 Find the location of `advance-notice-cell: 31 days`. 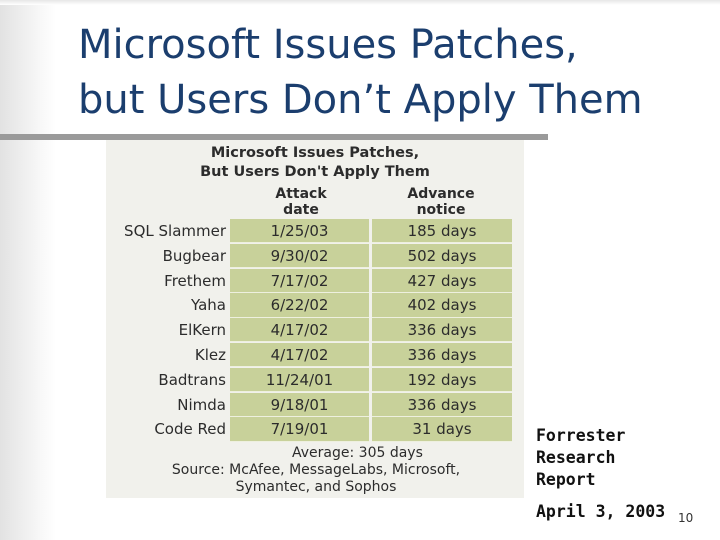

advance-notice-cell: 31 days is located at coordinates (442, 429).